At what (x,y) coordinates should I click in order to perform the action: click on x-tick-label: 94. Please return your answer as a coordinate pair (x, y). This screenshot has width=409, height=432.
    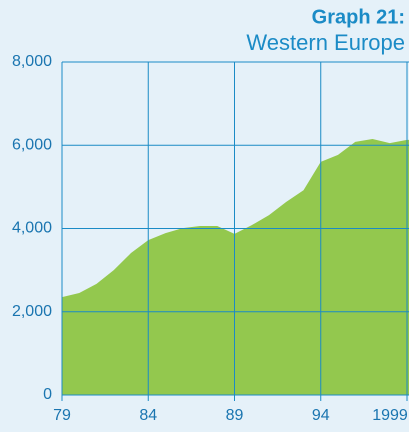
    Looking at the image, I should click on (321, 415).